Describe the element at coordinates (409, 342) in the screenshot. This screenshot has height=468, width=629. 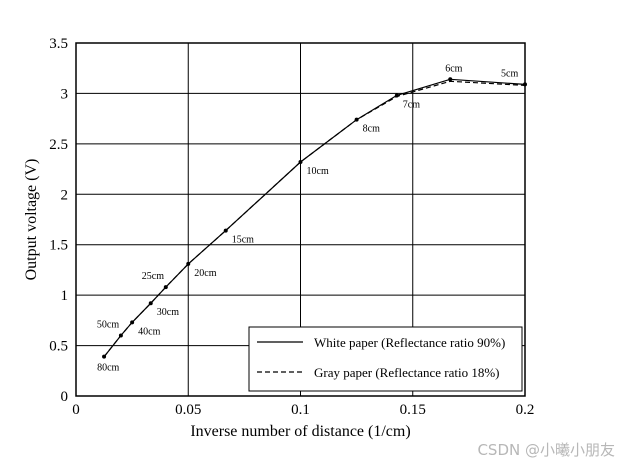
I see `legend-label-white-paper: White paper (Reflectance ratio 90%)` at that location.